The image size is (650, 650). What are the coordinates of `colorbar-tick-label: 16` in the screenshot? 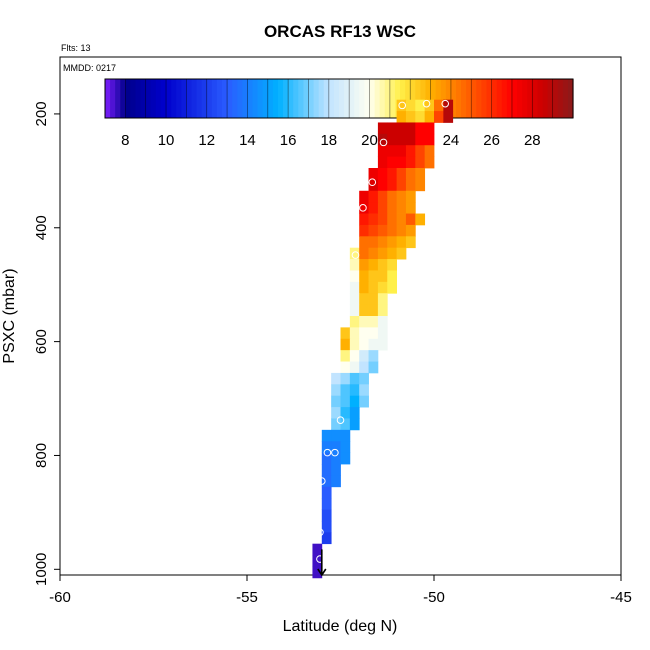 It's located at (288, 140).